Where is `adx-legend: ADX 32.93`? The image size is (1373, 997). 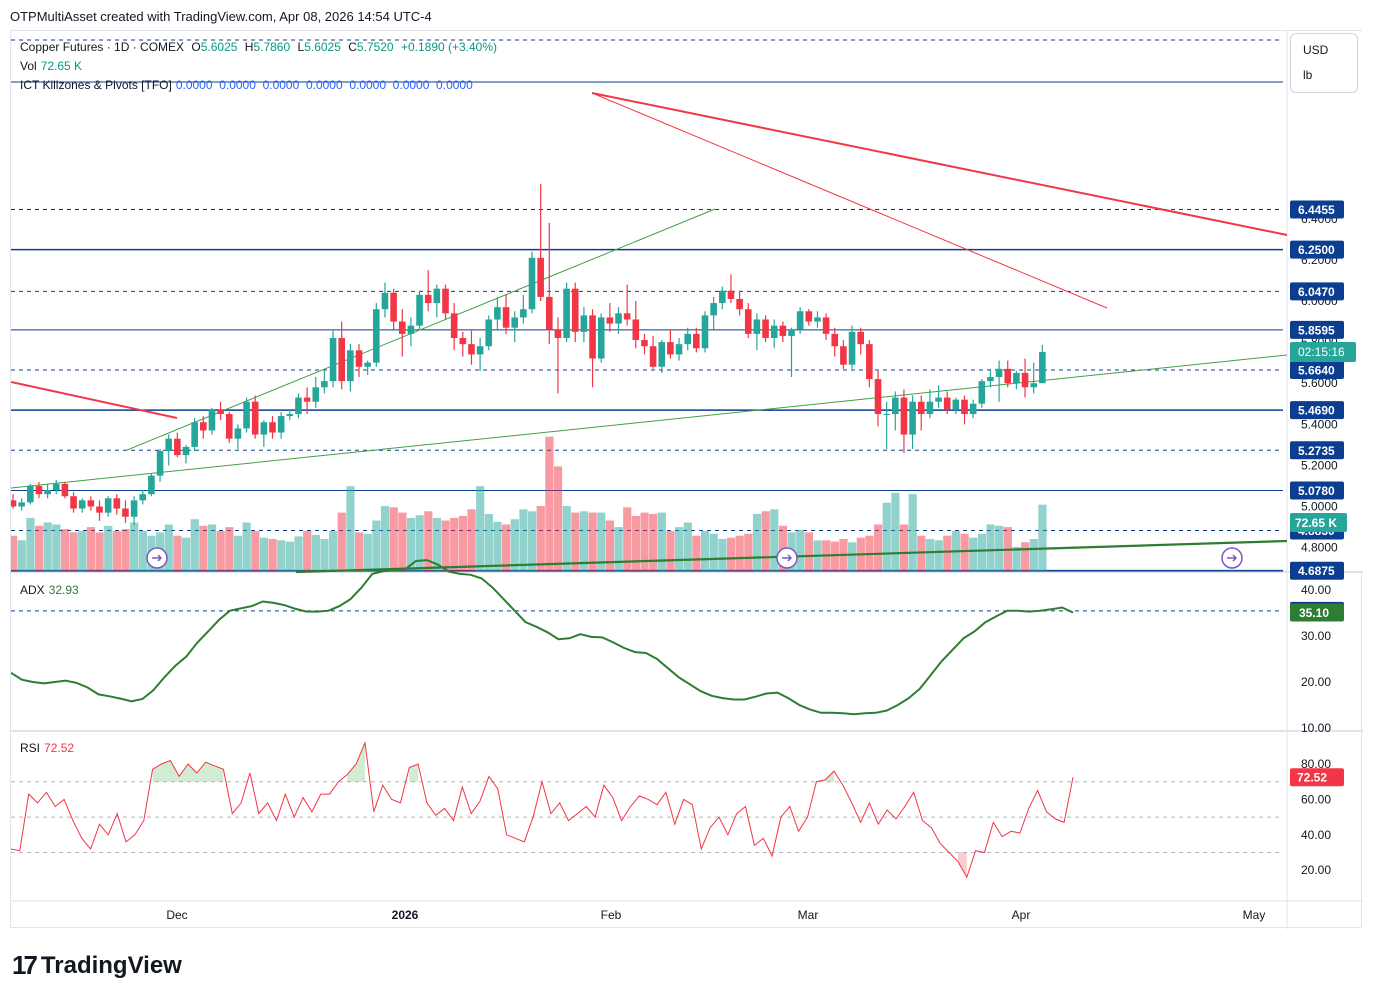 adx-legend: ADX 32.93 is located at coordinates (51, 590).